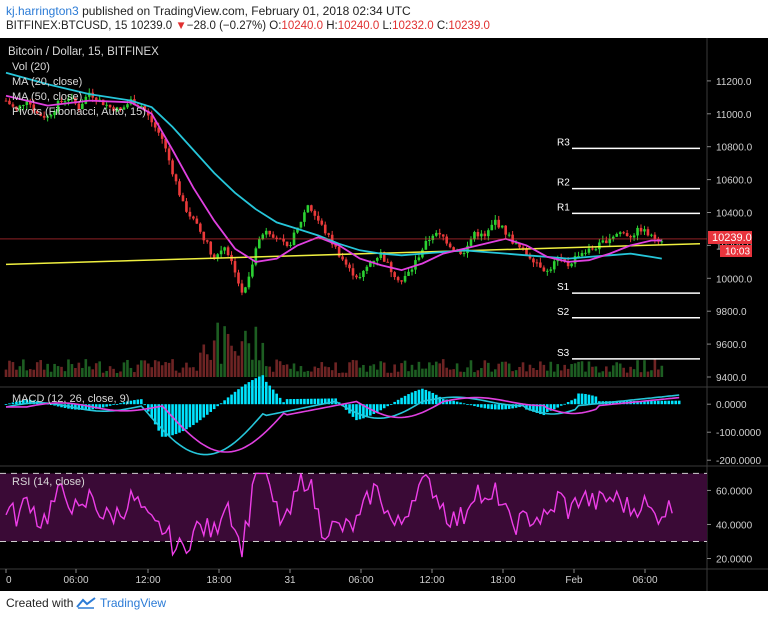 Image resolution: width=768 pixels, height=617 pixels. Describe the element at coordinates (290, 580) in the screenshot. I see `time-tick-label: 31` at that location.